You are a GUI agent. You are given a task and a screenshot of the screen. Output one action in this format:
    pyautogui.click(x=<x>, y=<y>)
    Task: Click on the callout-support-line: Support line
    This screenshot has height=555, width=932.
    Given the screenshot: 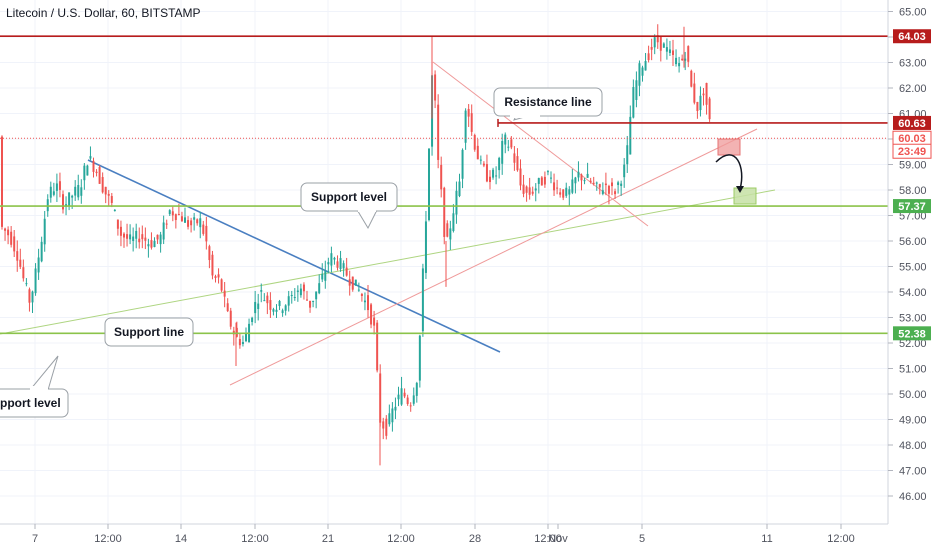 What is the action you would take?
    pyautogui.click(x=149, y=332)
    